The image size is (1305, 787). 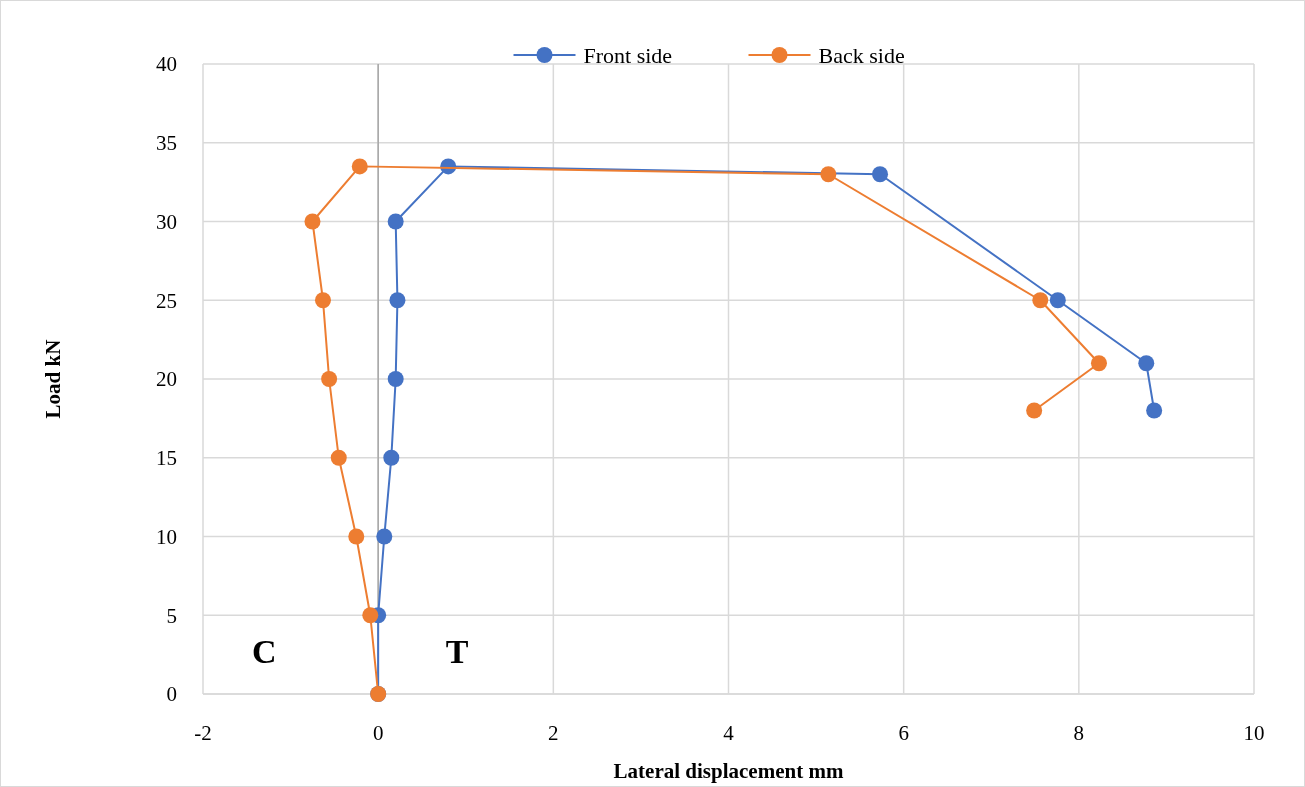 I want to click on y-tick-label: 10, so click(x=166, y=536).